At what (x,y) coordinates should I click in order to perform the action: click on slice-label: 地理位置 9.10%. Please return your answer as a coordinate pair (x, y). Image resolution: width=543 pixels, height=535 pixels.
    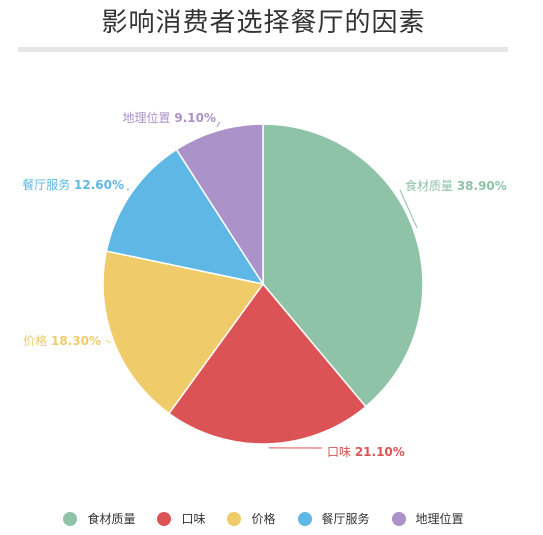
    Looking at the image, I should click on (169, 117).